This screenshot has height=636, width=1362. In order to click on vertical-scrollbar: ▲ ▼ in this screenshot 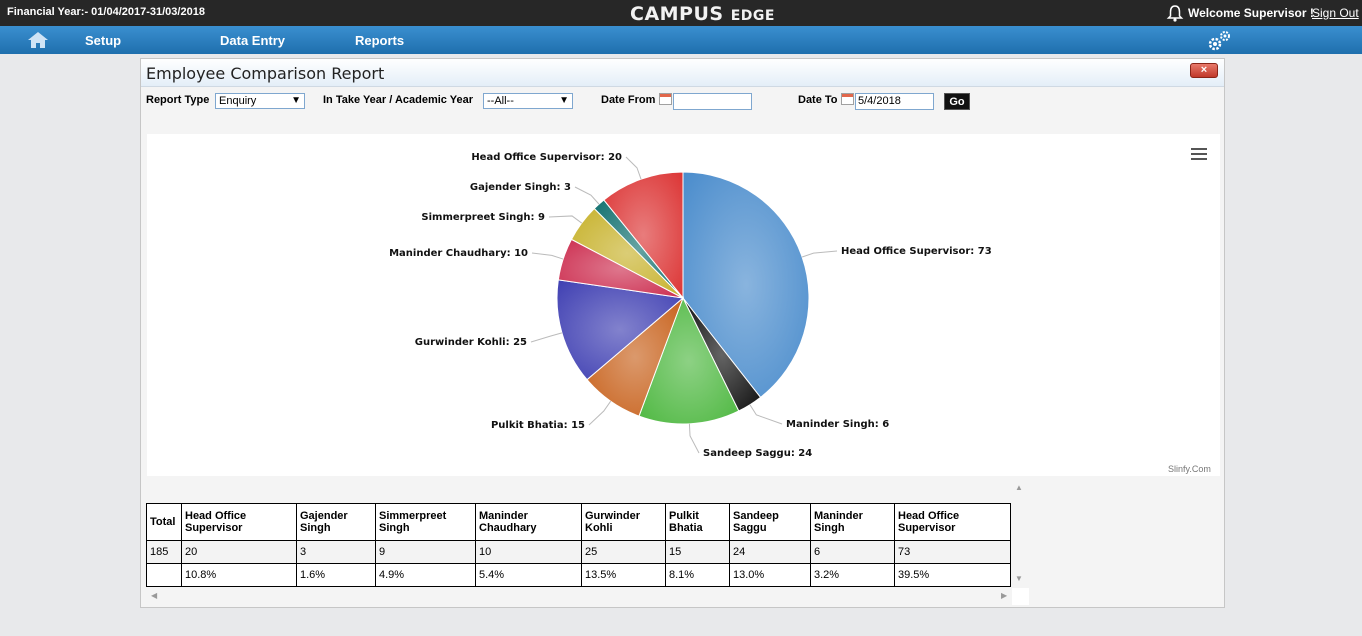, I will do `click(1019, 534)`.